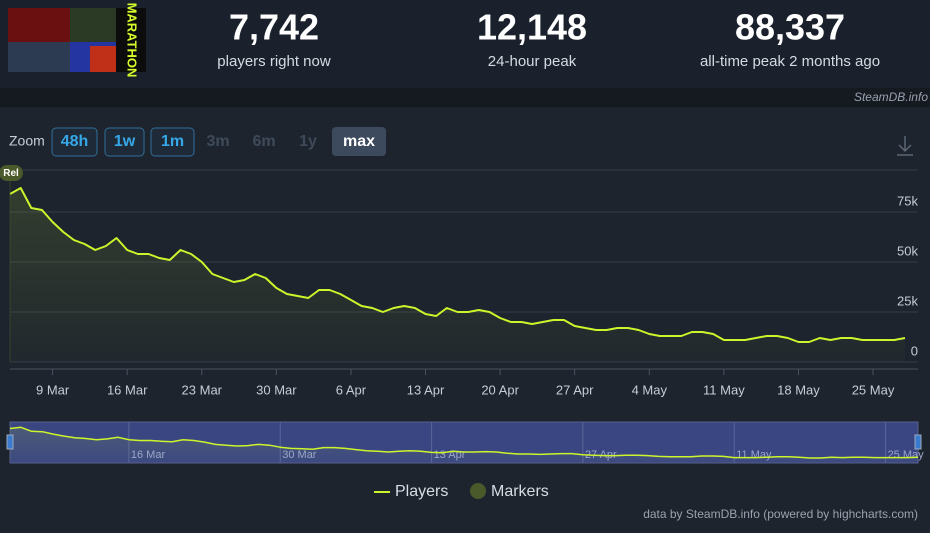 The image size is (930, 533). I want to click on zoom-button-label: 3m, so click(217, 141).